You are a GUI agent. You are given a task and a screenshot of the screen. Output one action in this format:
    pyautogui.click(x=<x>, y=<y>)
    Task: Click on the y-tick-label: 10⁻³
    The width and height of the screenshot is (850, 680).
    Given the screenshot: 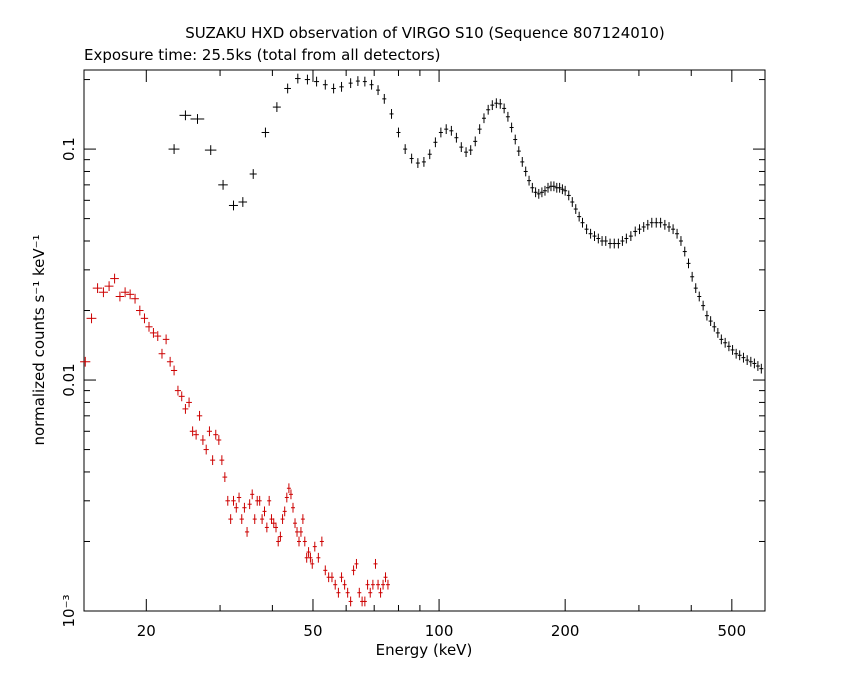 What is the action you would take?
    pyautogui.click(x=69, y=610)
    